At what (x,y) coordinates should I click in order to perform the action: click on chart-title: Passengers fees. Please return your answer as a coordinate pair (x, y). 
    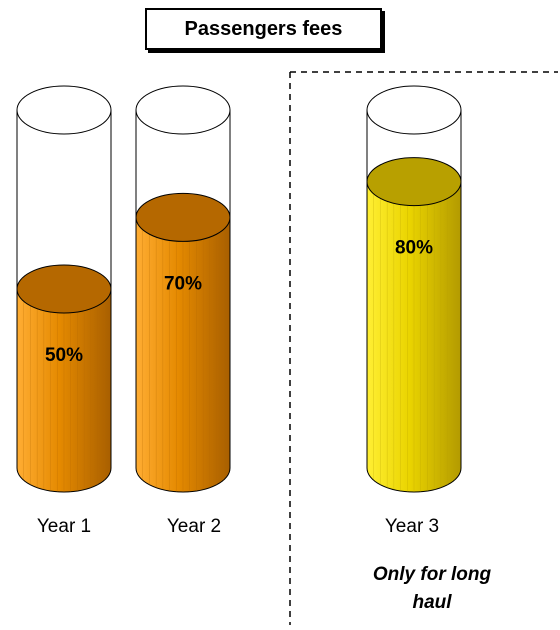
    Looking at the image, I should click on (263, 29).